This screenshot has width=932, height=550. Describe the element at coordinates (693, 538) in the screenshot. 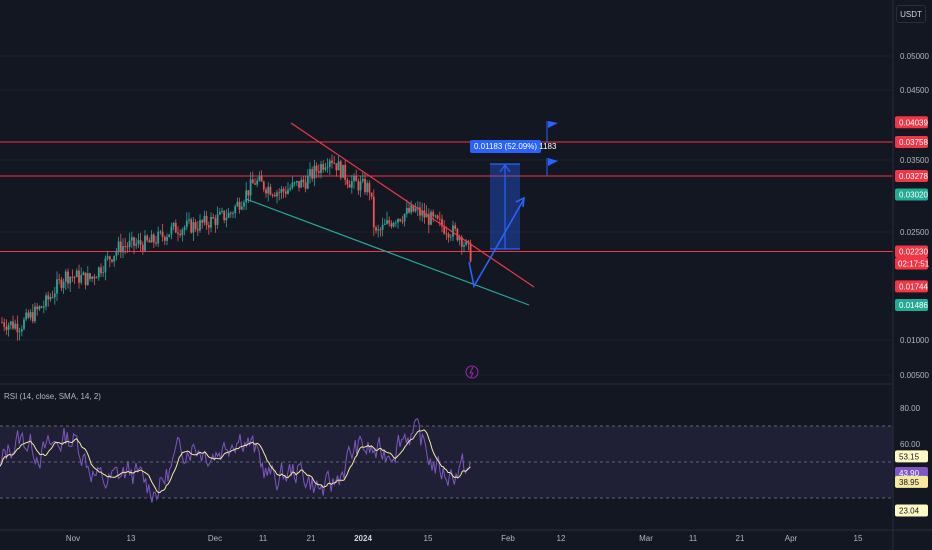

I see `time-tick-label: 11` at that location.